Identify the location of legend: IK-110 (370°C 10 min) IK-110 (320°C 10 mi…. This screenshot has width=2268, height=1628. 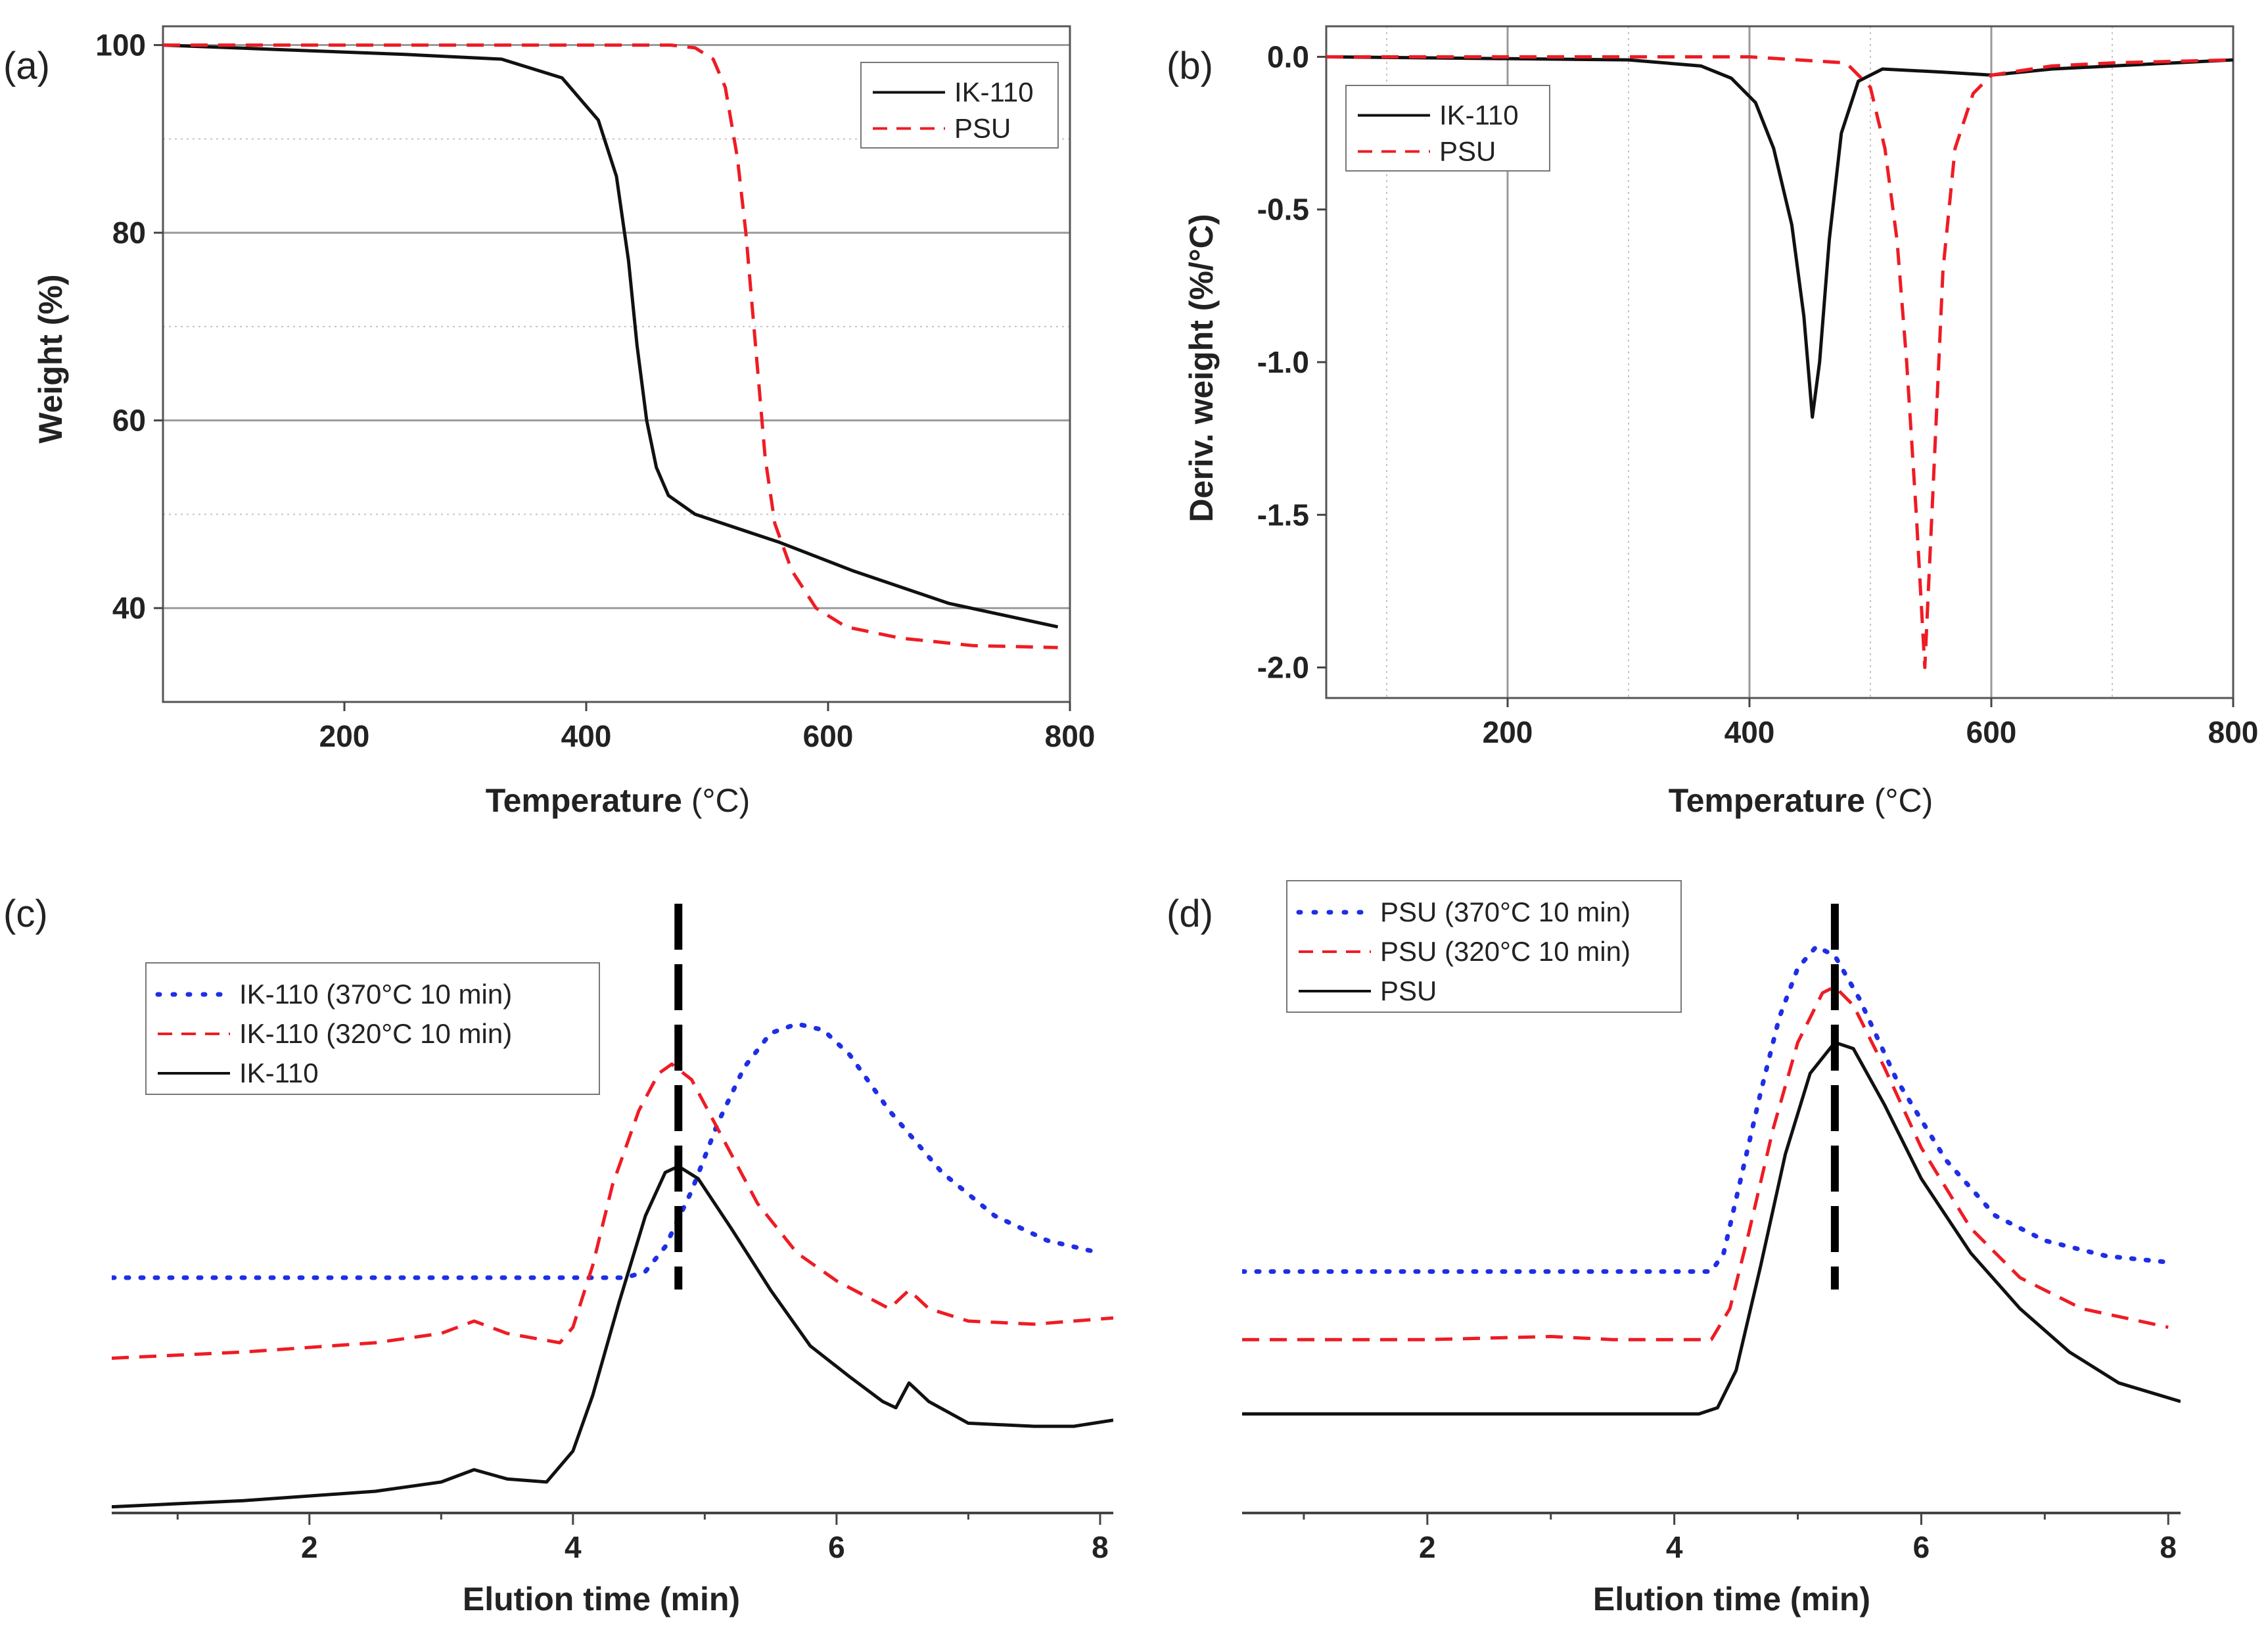
(373, 1028).